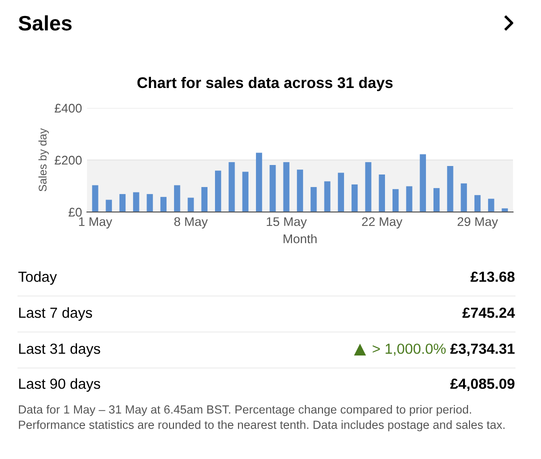 This screenshot has width=541, height=459. What do you see at coordinates (68, 160) in the screenshot?
I see `y-tick-label: £200` at bounding box center [68, 160].